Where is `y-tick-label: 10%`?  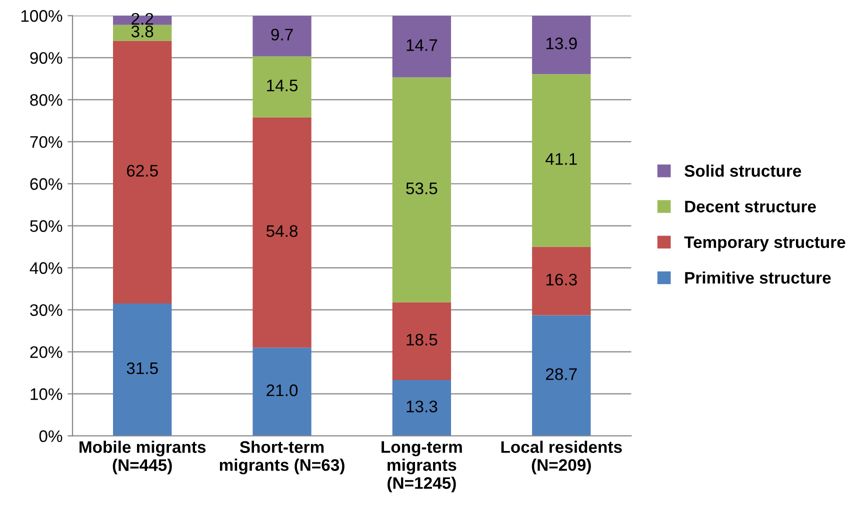
y-tick-label: 10% is located at coordinates (46, 394).